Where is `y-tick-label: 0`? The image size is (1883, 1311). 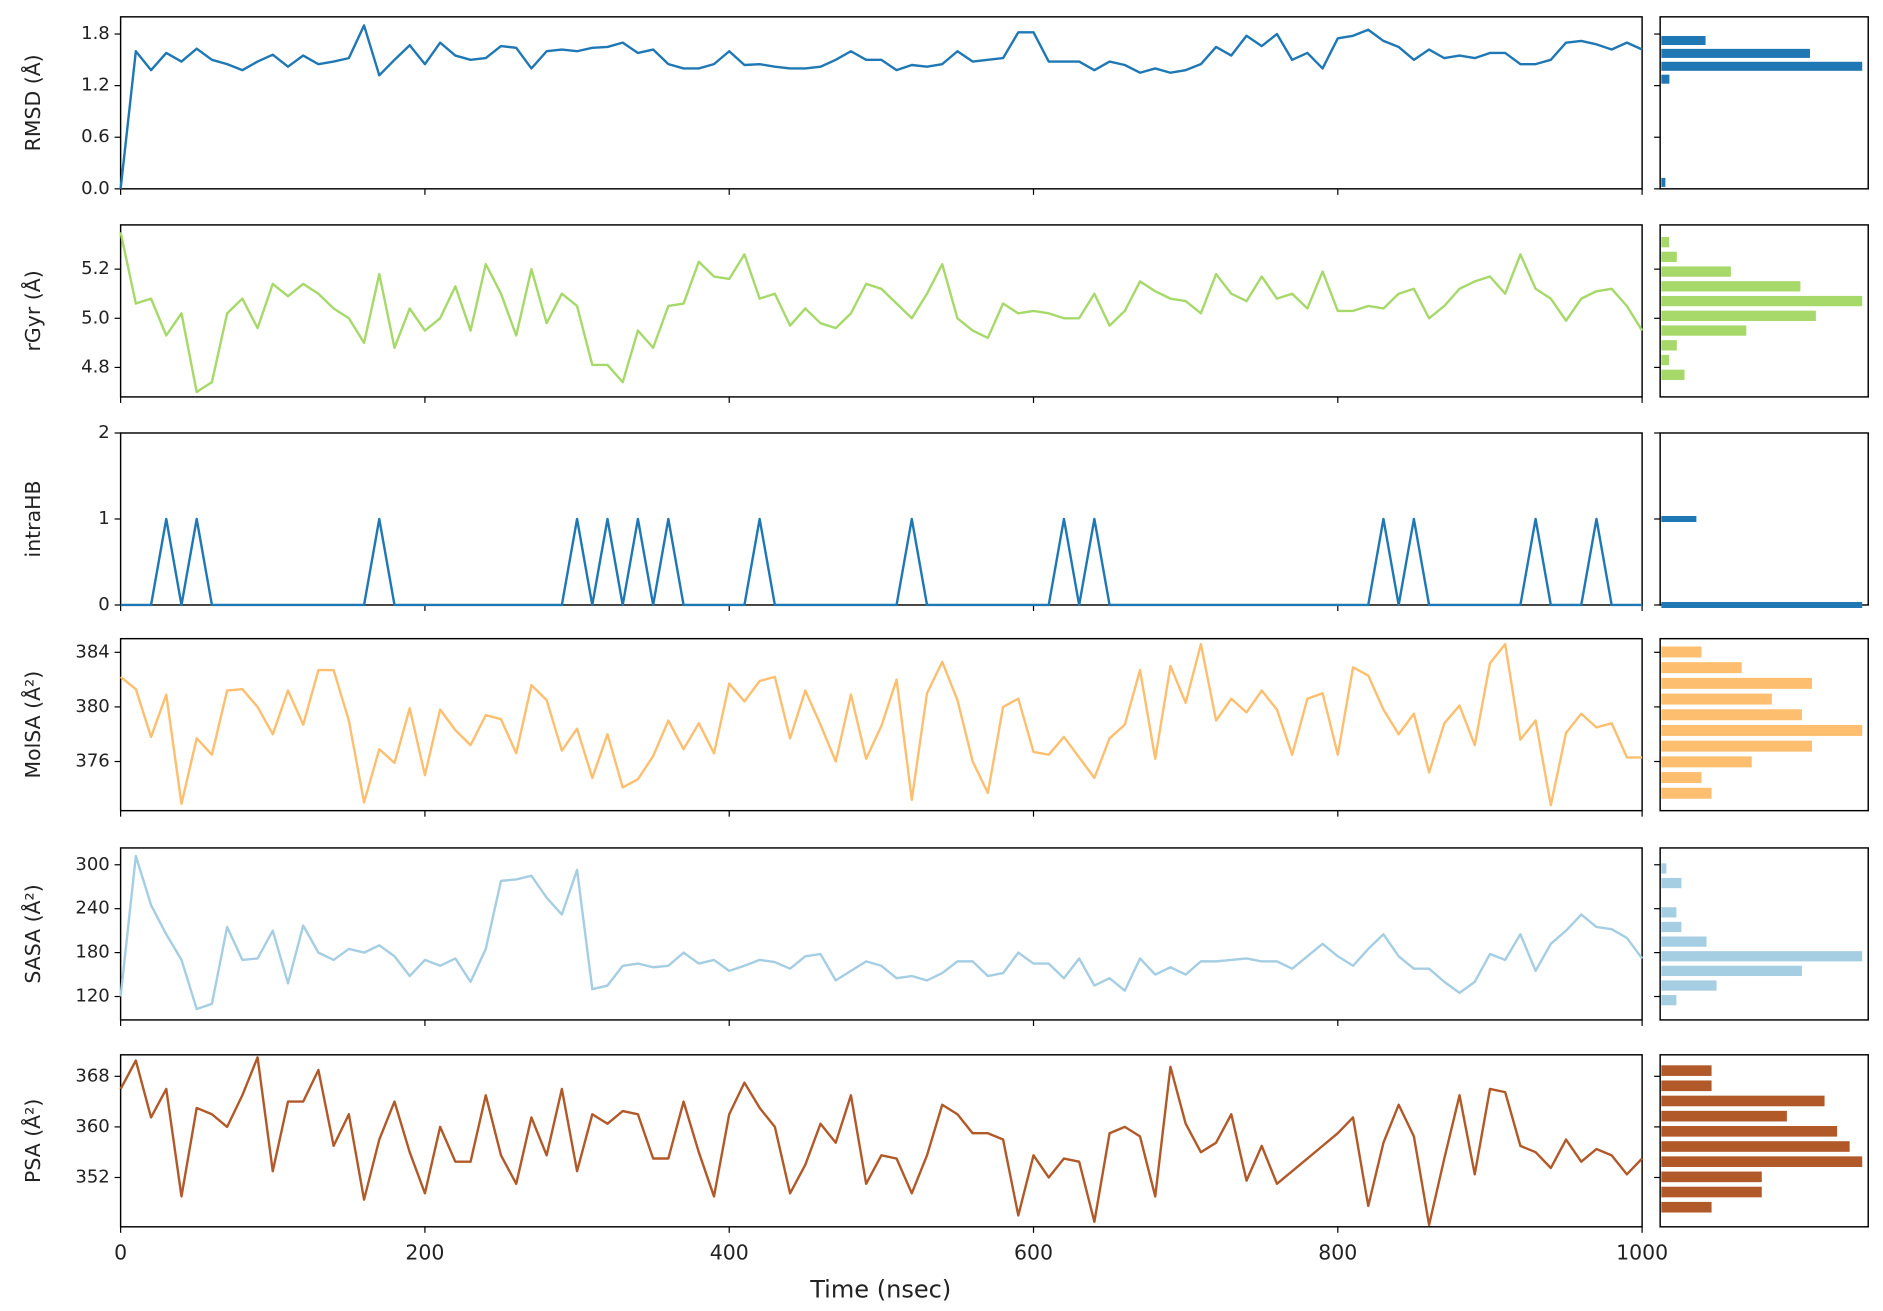
y-tick-label: 0 is located at coordinates (103, 604).